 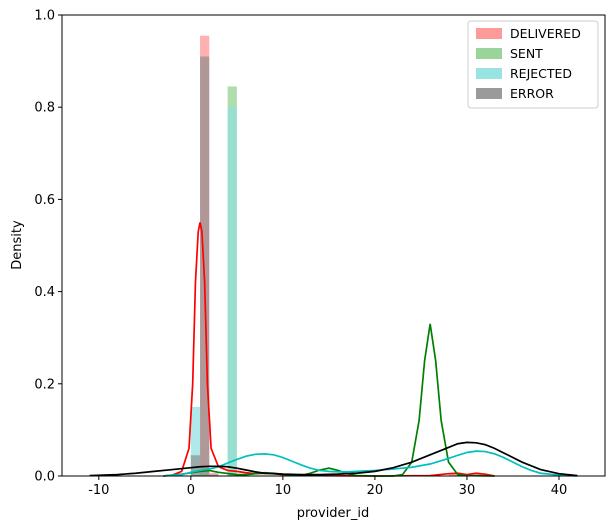 What do you see at coordinates (489, 33) in the screenshot?
I see `legend-swatch-delivered` at bounding box center [489, 33].